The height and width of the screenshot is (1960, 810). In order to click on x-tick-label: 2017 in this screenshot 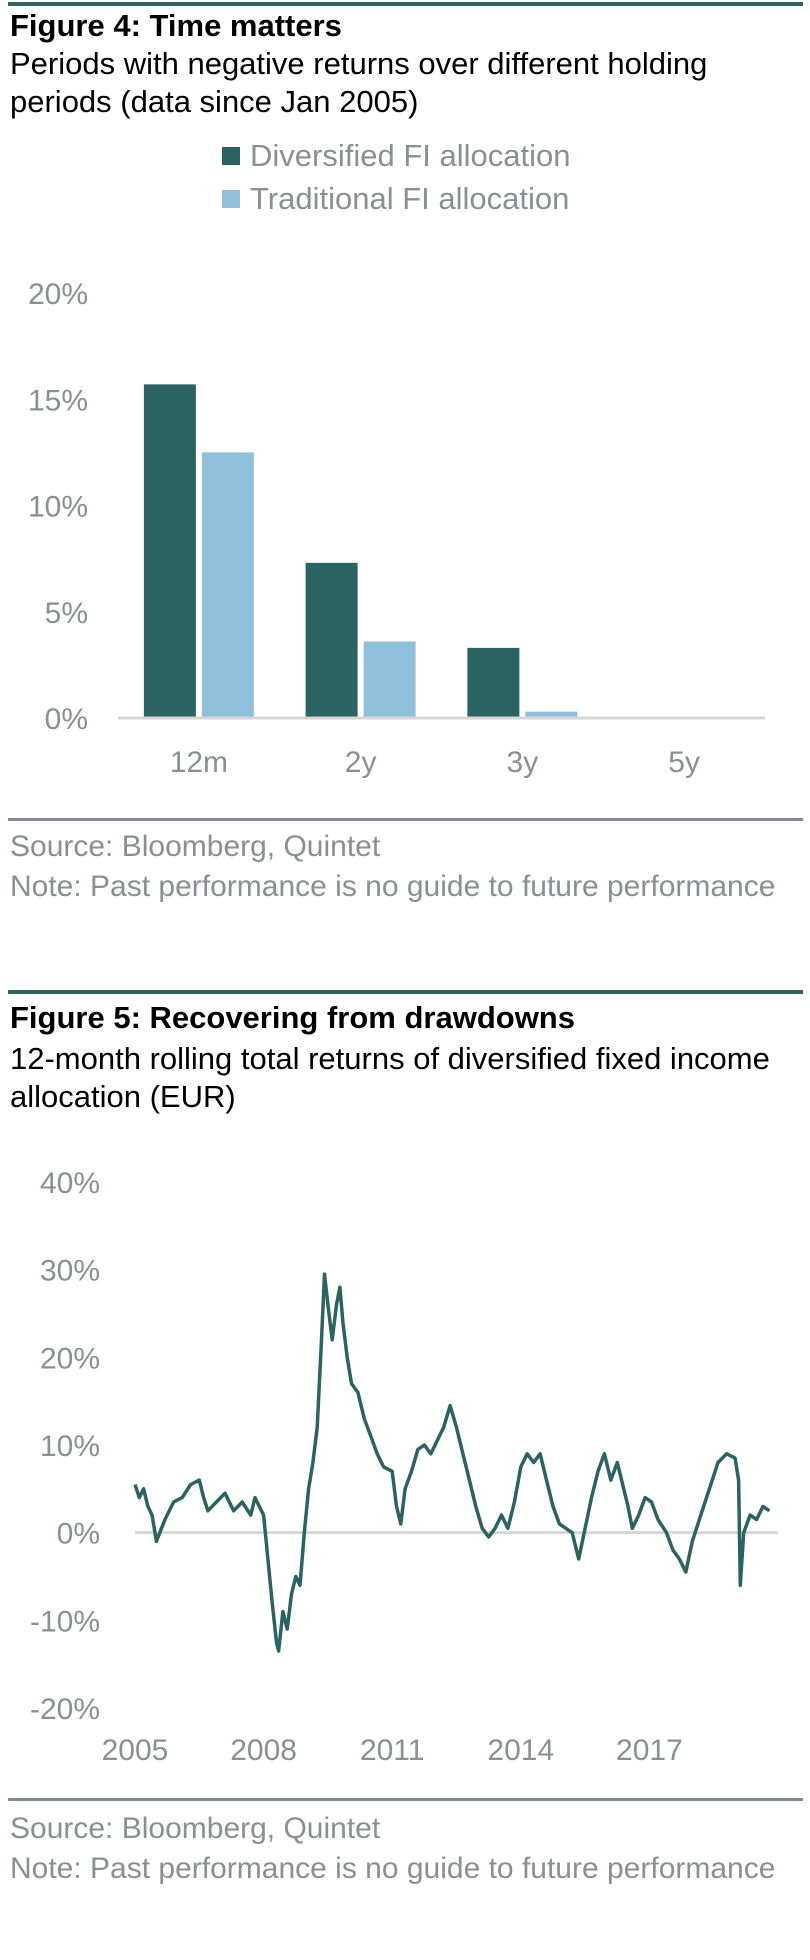, I will do `click(649, 1750)`.